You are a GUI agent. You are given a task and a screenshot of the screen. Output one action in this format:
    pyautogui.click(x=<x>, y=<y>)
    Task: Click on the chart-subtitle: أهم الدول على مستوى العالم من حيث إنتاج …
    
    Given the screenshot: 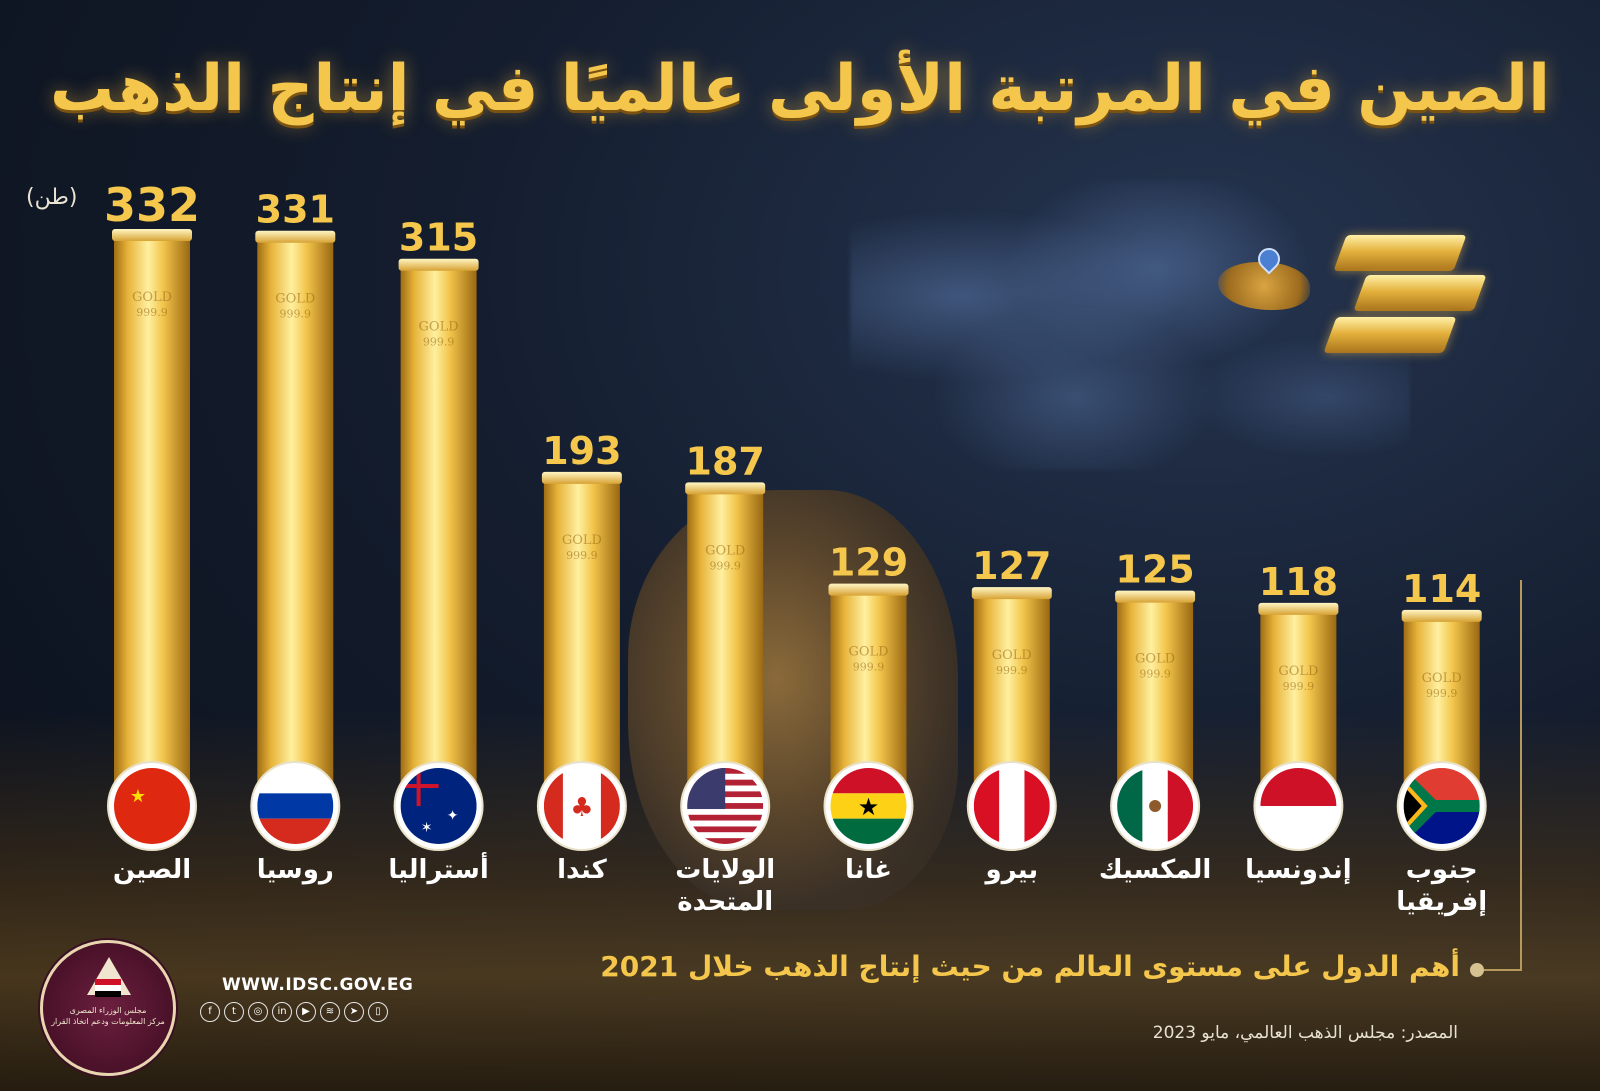 What is the action you would take?
    pyautogui.click(x=1030, y=966)
    